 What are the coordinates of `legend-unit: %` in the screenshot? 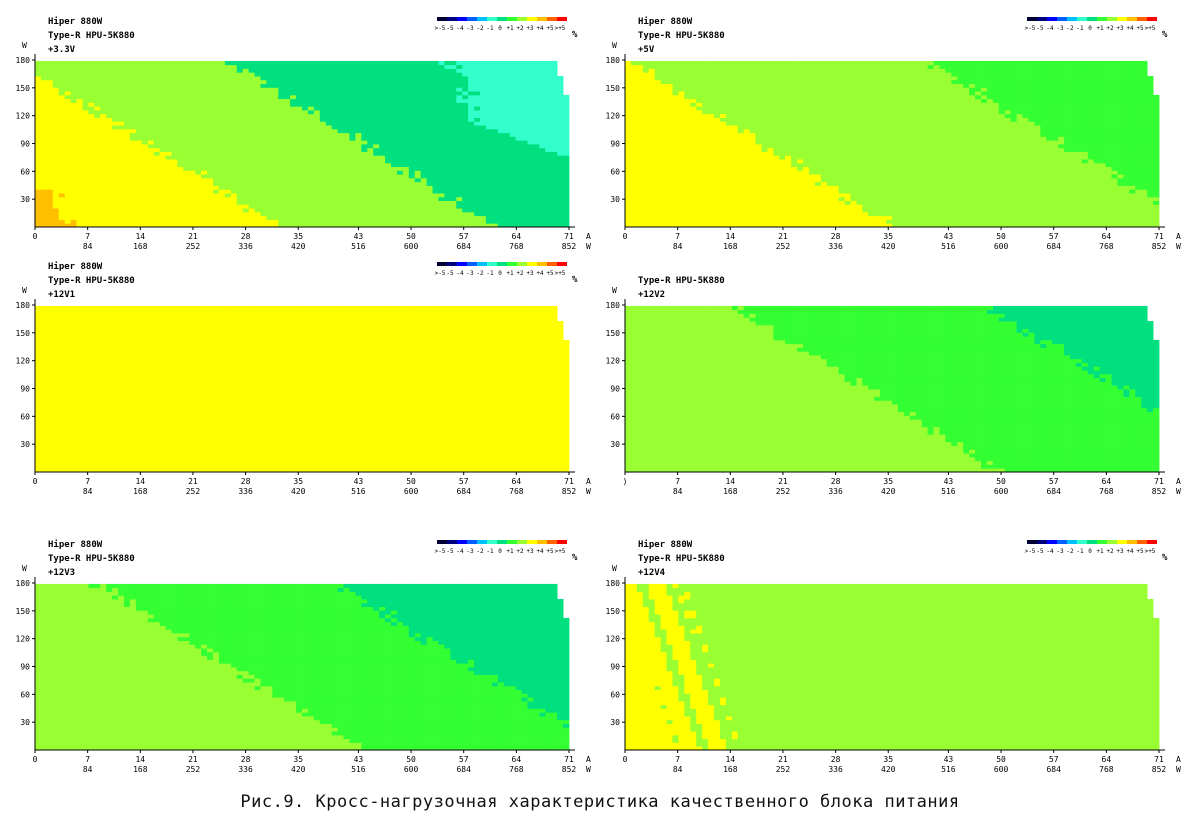 It's located at (574, 35).